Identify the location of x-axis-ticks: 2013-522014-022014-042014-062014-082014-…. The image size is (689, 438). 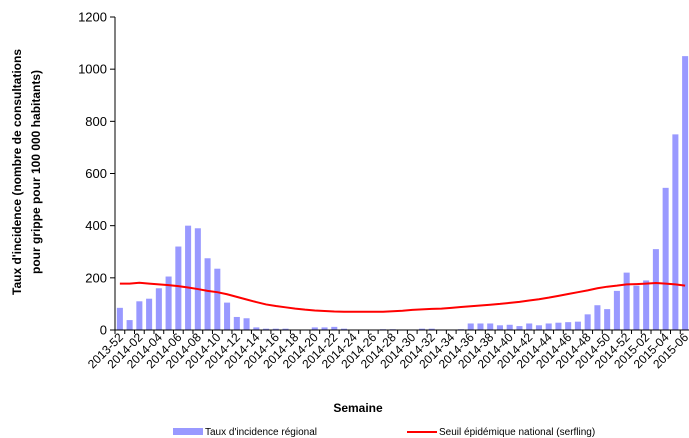
(387, 350).